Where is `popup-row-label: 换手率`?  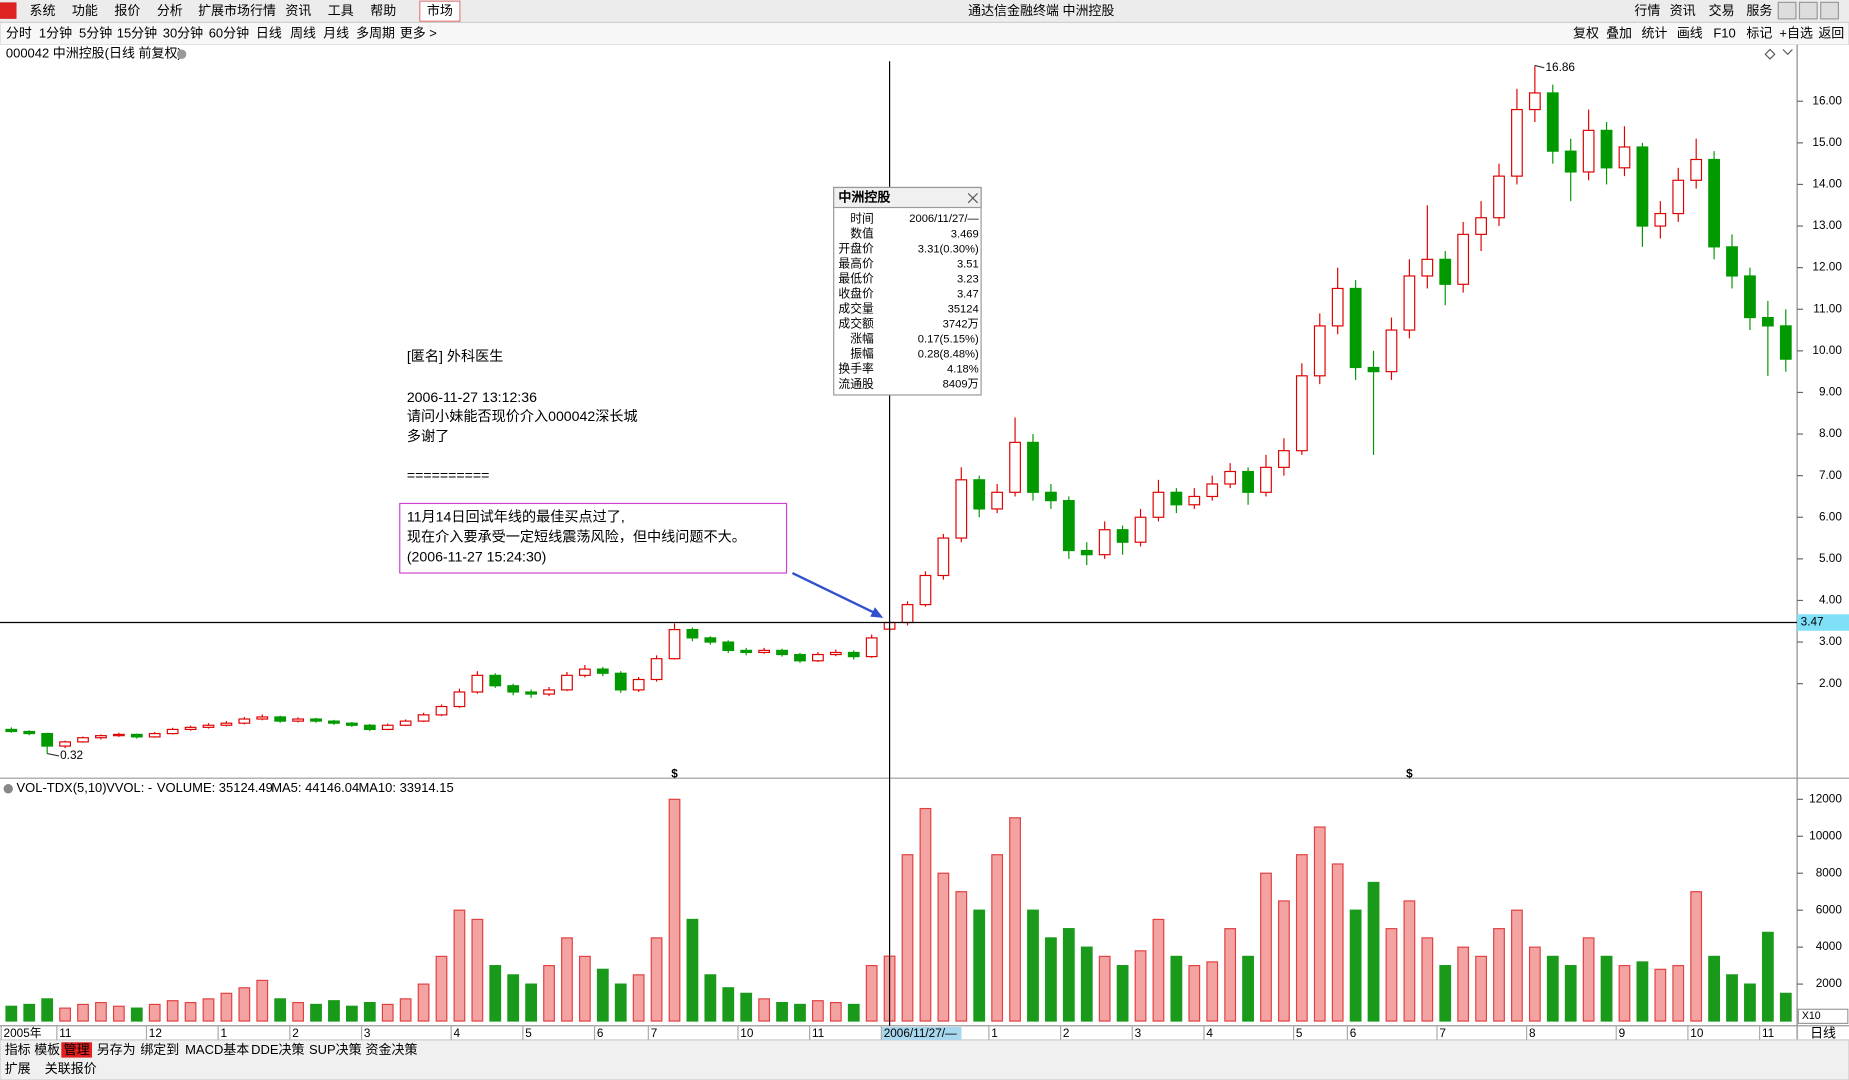 popup-row-label: 换手率 is located at coordinates (856, 369).